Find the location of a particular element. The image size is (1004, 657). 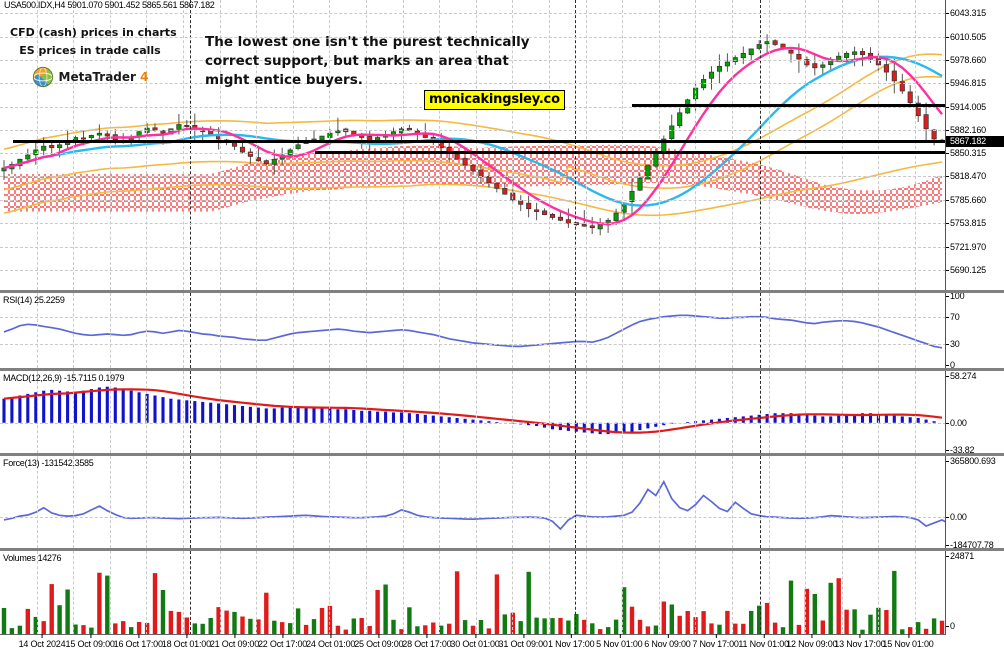

price-tick: 5882.160 is located at coordinates (966, 130).